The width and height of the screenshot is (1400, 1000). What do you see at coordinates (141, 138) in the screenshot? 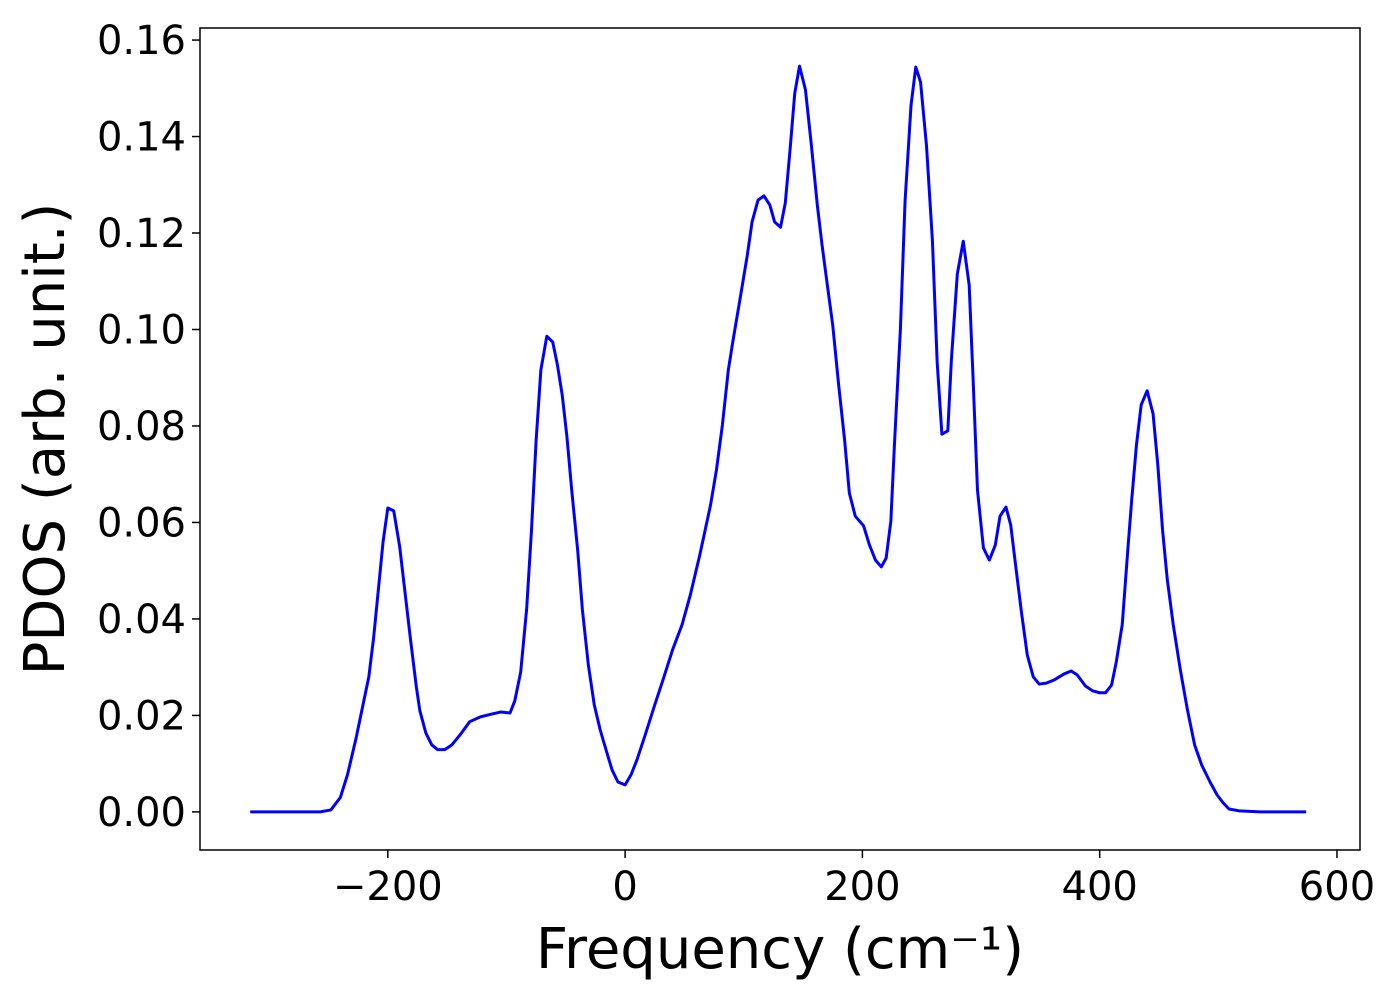
I see `y-tick-label: 0.14` at bounding box center [141, 138].